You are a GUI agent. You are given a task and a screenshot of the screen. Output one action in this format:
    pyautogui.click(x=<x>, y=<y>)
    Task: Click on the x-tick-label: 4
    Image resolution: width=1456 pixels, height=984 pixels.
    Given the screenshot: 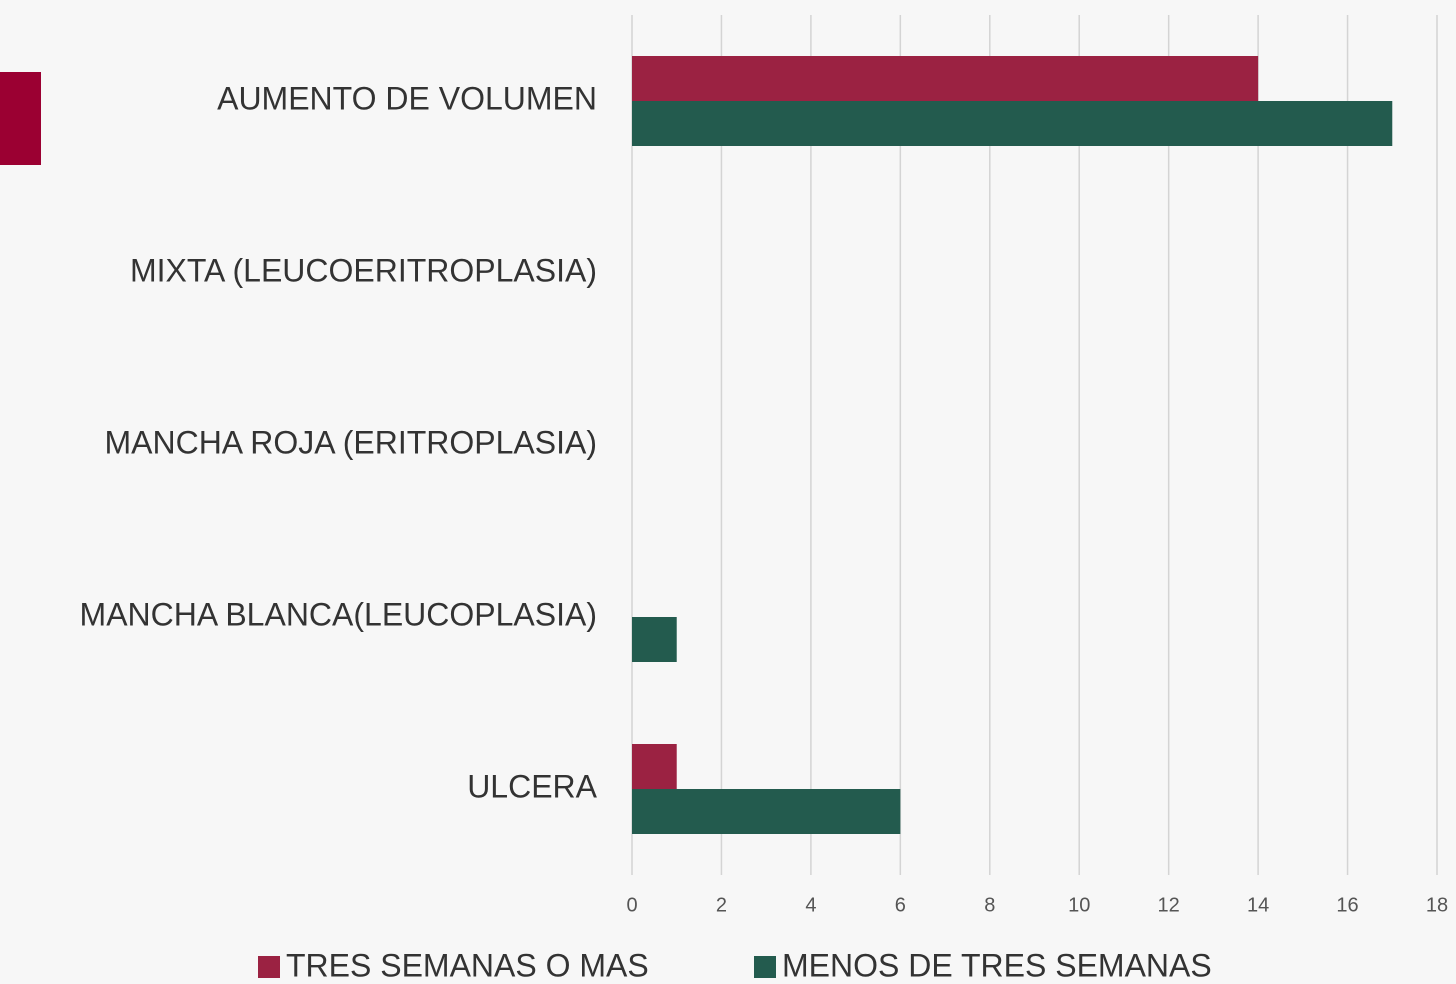 What is the action you would take?
    pyautogui.click(x=810, y=905)
    